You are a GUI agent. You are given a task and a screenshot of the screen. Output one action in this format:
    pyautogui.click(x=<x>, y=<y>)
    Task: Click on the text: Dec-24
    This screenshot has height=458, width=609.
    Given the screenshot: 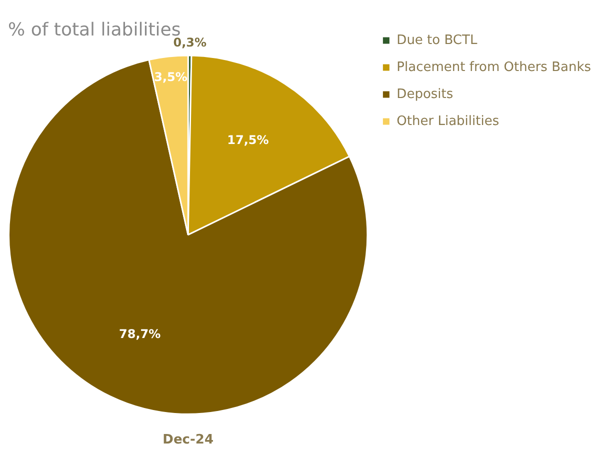 What is the action you would take?
    pyautogui.click(x=188, y=440)
    